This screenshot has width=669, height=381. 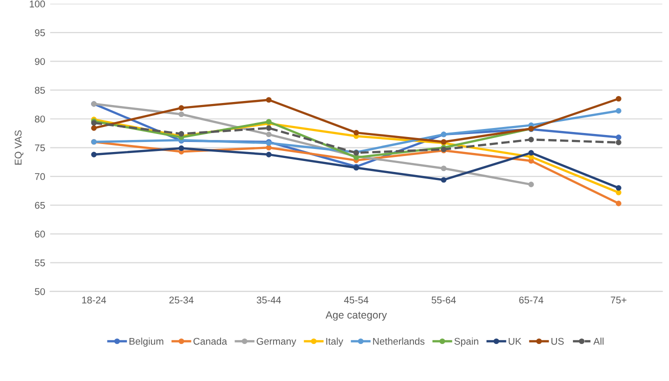 What do you see at coordinates (37, 4) in the screenshot?
I see `y-tick-label: 100` at bounding box center [37, 4].